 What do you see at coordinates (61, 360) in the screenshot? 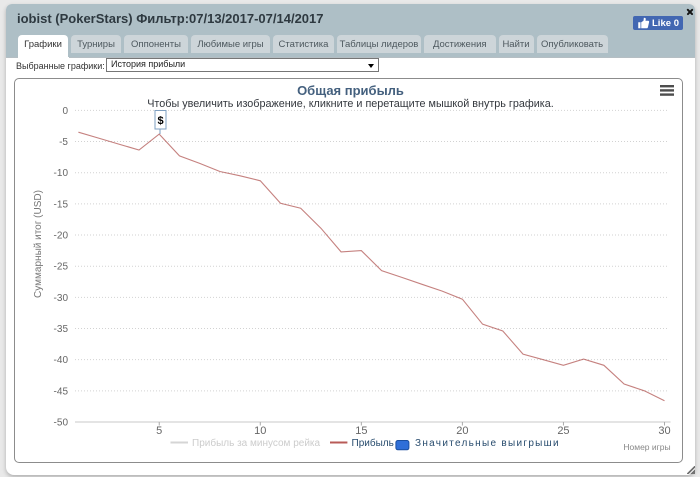
I see `svg-text: -40` at bounding box center [61, 360].